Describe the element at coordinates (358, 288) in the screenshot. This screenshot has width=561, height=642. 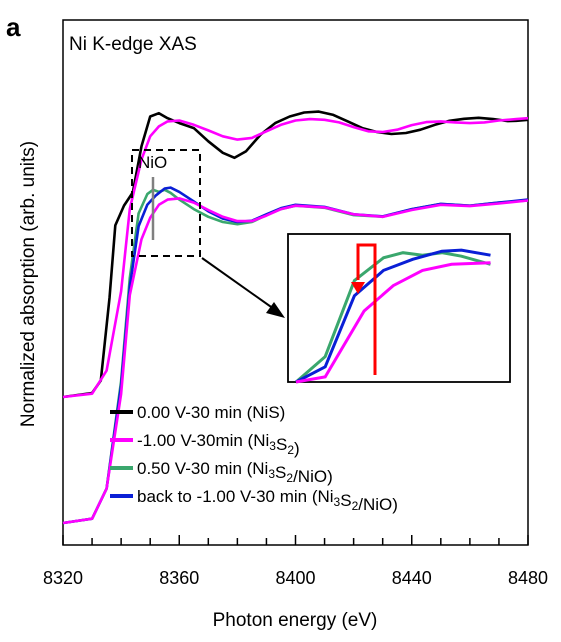
I see `inset-red-arrow-head` at that location.